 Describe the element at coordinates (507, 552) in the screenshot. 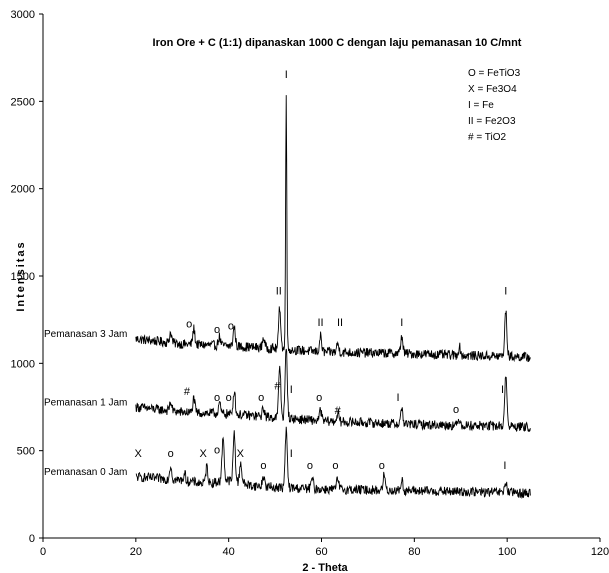

I see `x-tick-label: 100` at that location.